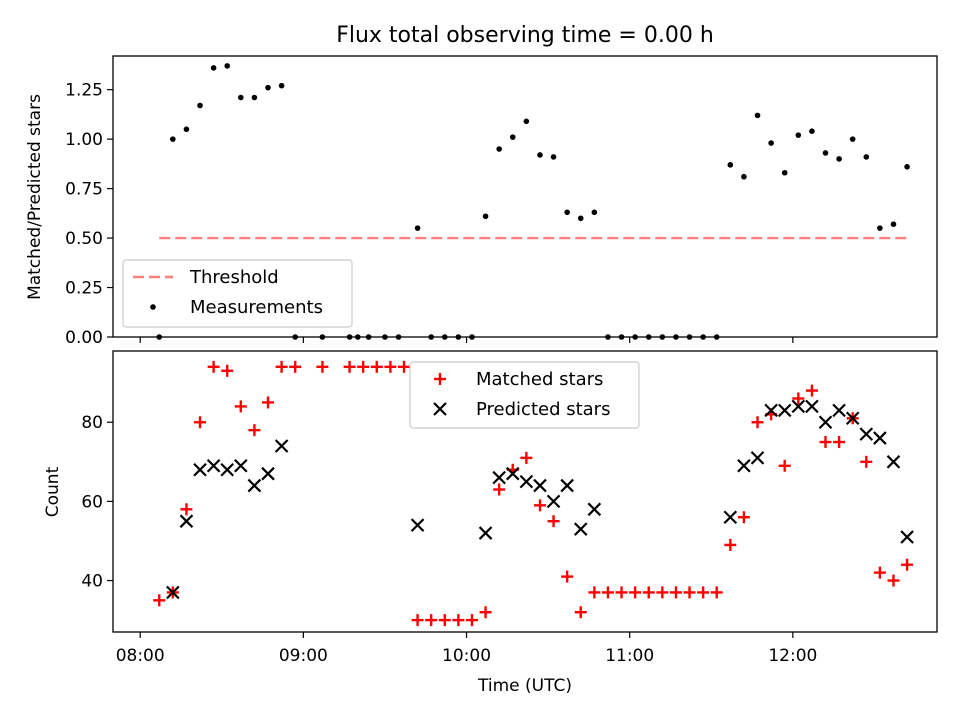 The width and height of the screenshot is (960, 720). I want to click on legend-measurements-label: Measurements, so click(256, 307).